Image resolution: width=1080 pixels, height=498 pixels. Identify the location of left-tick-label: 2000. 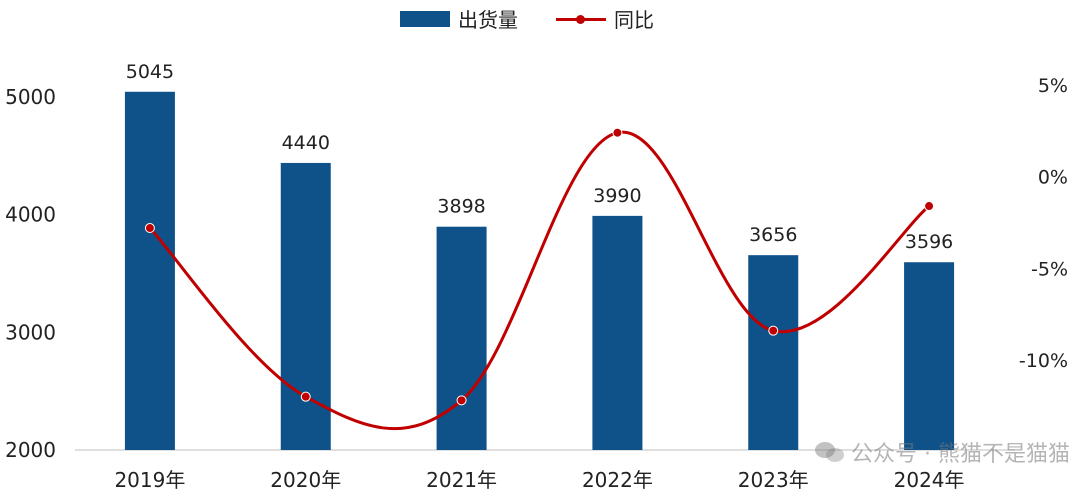
(30, 450).